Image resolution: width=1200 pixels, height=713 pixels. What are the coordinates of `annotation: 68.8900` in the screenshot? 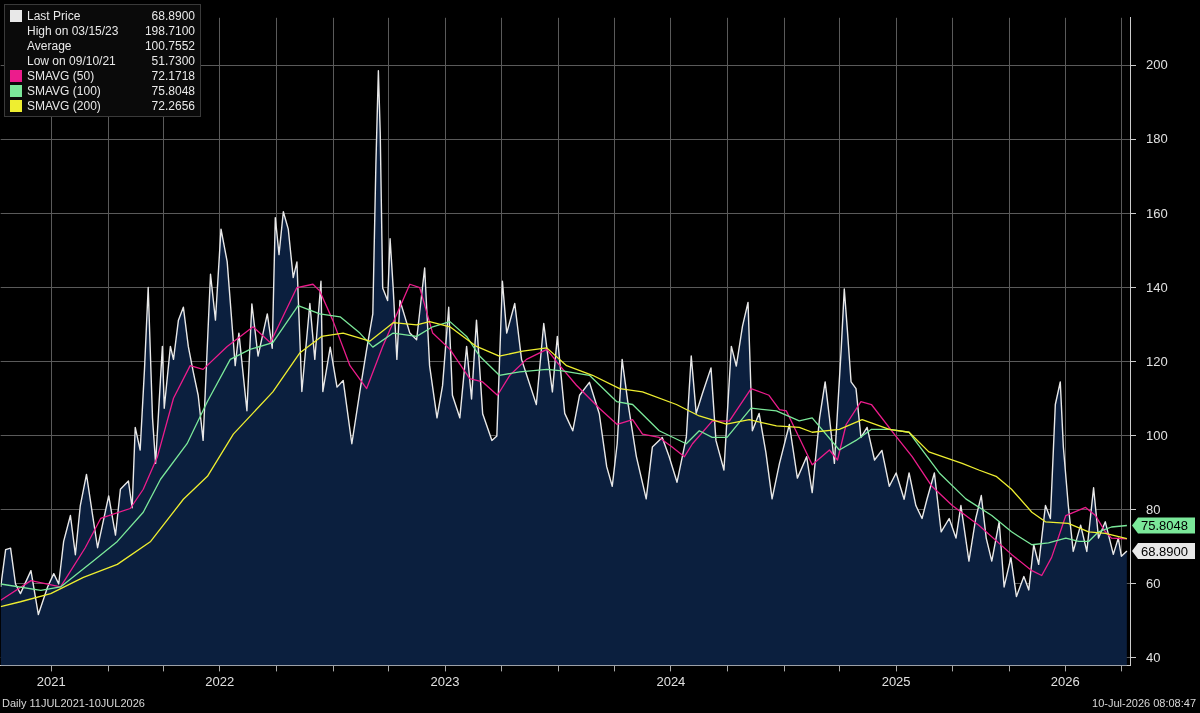 It's located at (173, 15).